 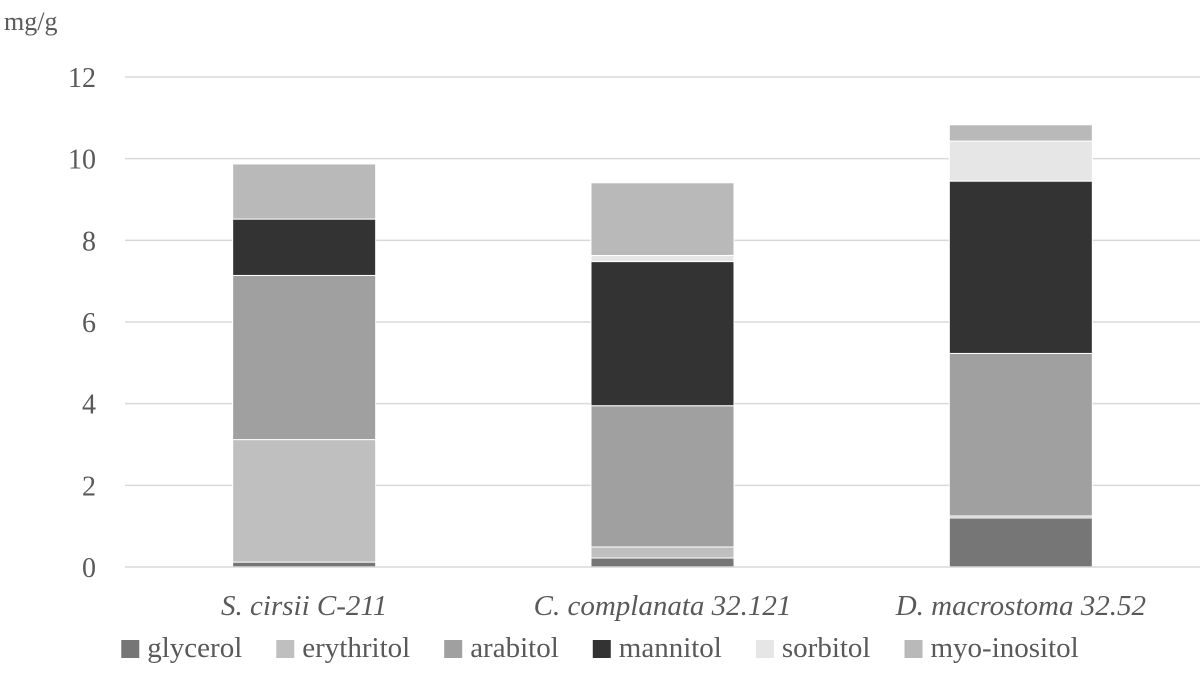 I want to click on y-tick-label: 6, so click(x=89, y=323).